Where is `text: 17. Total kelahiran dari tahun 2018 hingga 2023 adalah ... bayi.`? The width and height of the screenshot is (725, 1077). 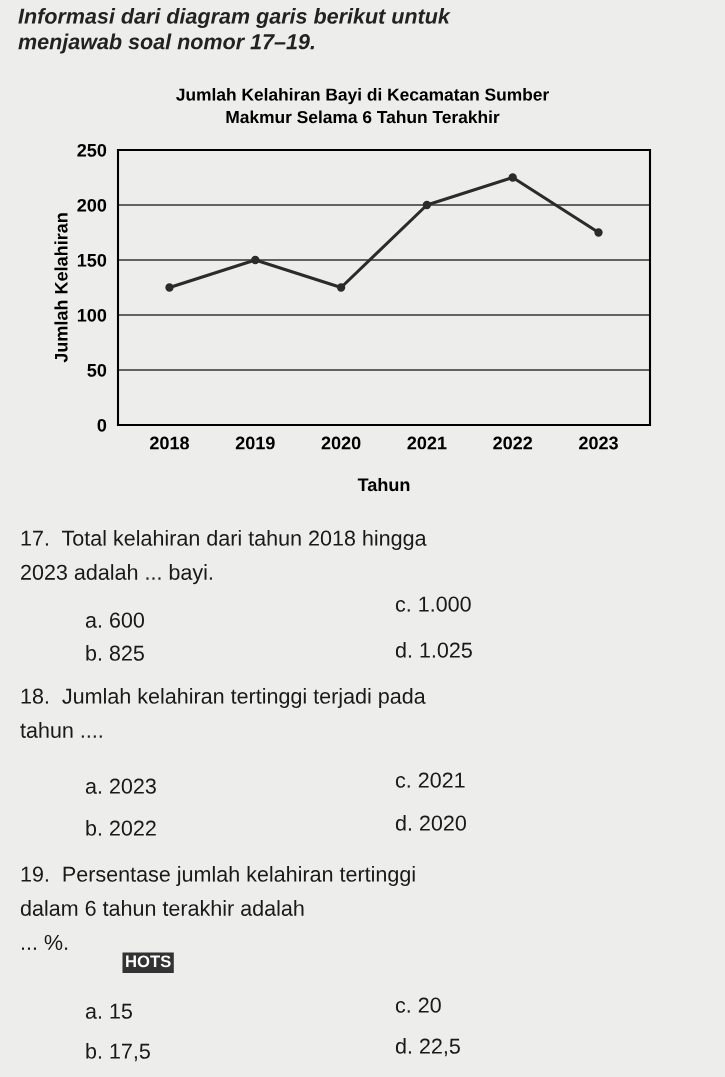 text: 17. Total kelahiran dari tahun 2018 hingga 2023 adalah ... bayi. is located at coordinates (224, 557).